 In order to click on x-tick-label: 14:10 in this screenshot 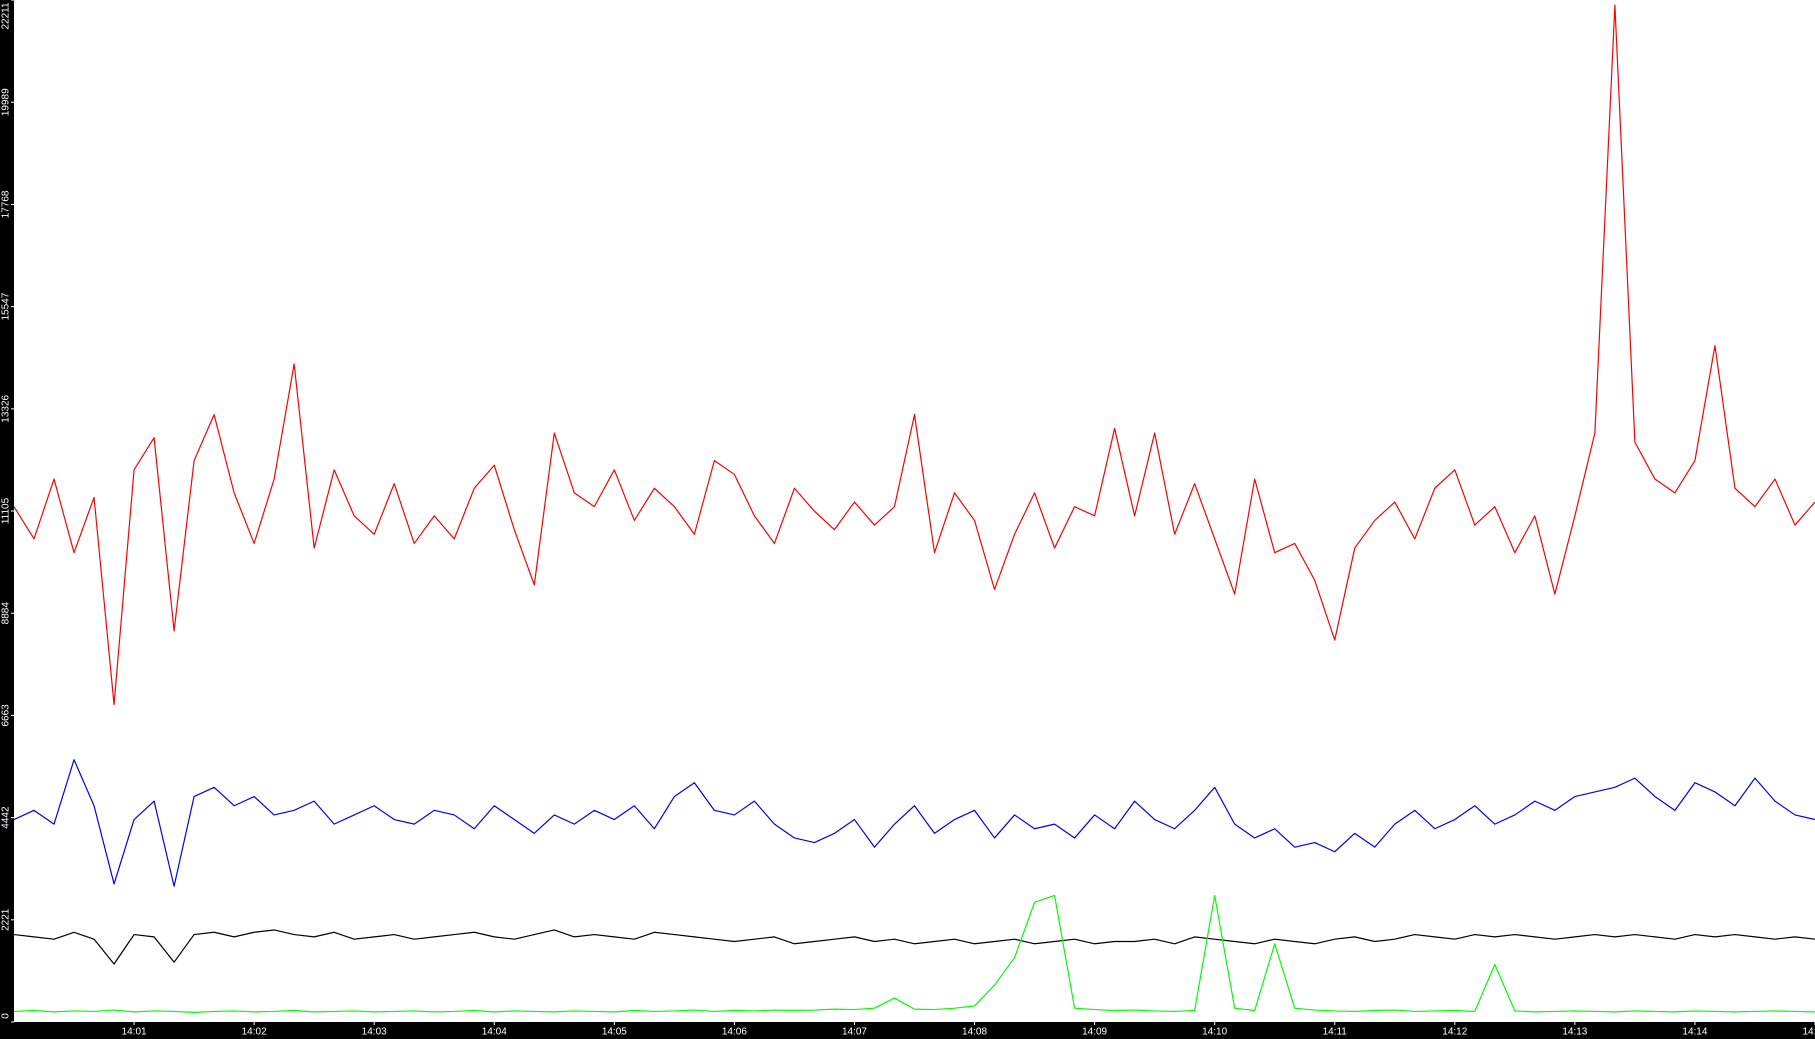, I will do `click(1214, 1032)`.